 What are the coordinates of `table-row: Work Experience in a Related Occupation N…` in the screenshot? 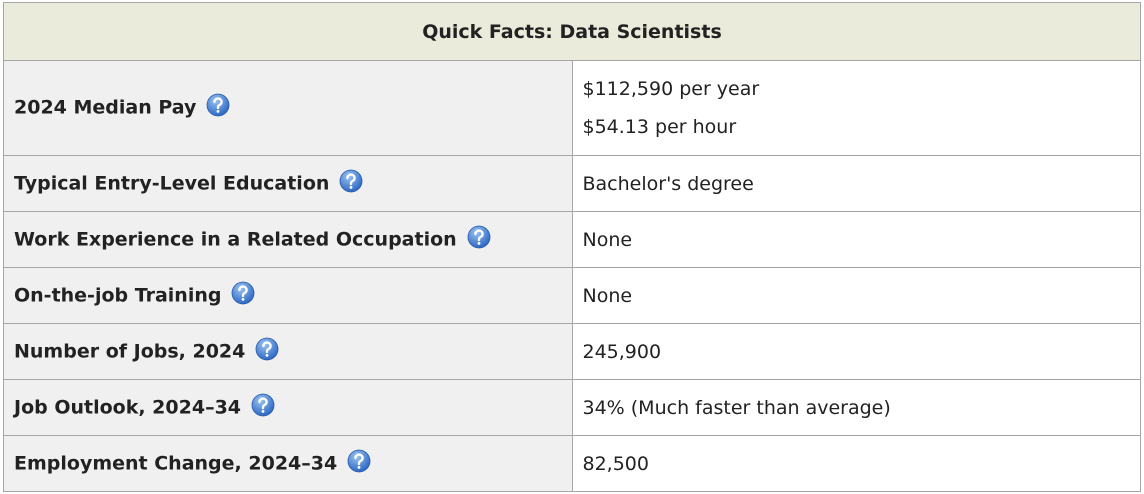 It's located at (572, 239).